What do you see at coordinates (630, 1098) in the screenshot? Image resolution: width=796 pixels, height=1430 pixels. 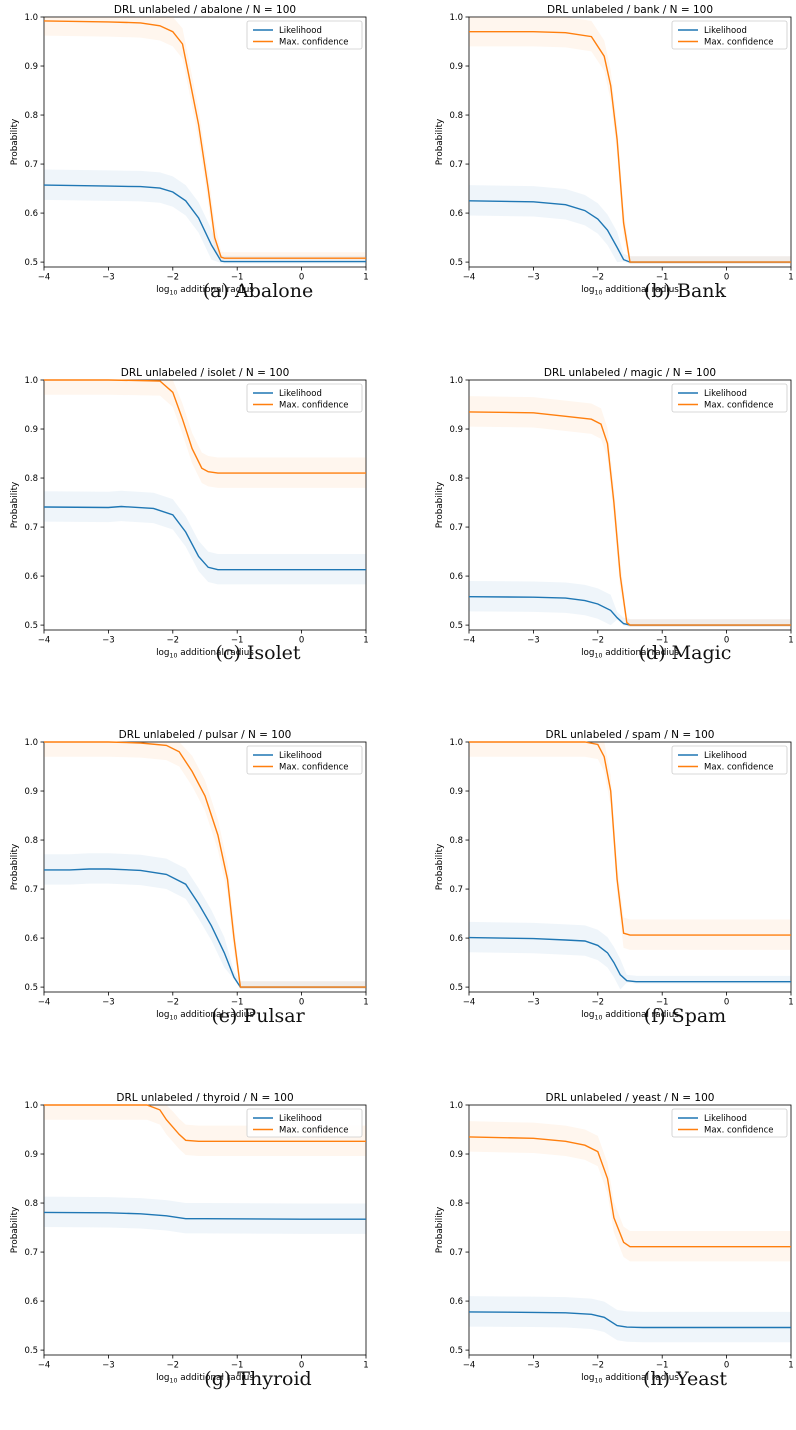 I see `chart-title: DRL unlabeled / yeast / N = 100` at bounding box center [630, 1098].